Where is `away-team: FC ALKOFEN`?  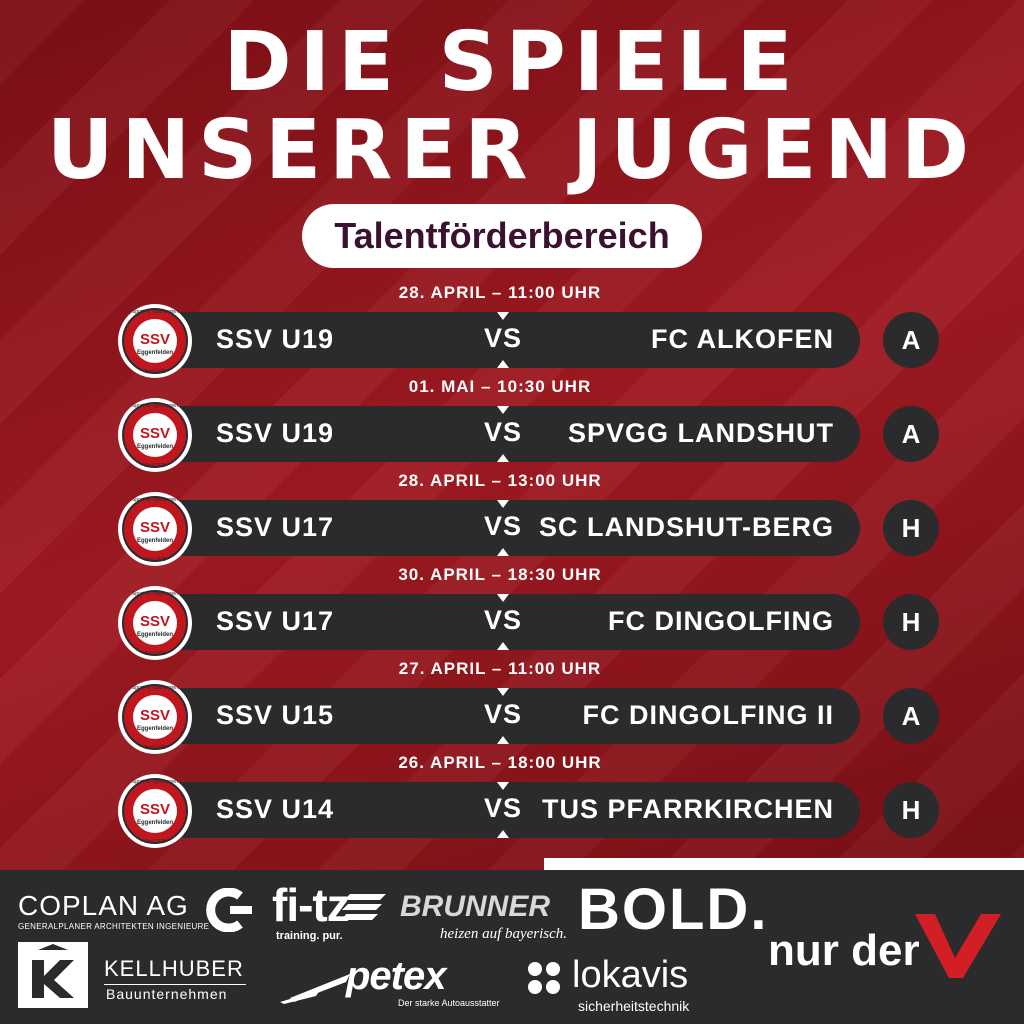
away-team: FC ALKOFEN is located at coordinates (742, 339).